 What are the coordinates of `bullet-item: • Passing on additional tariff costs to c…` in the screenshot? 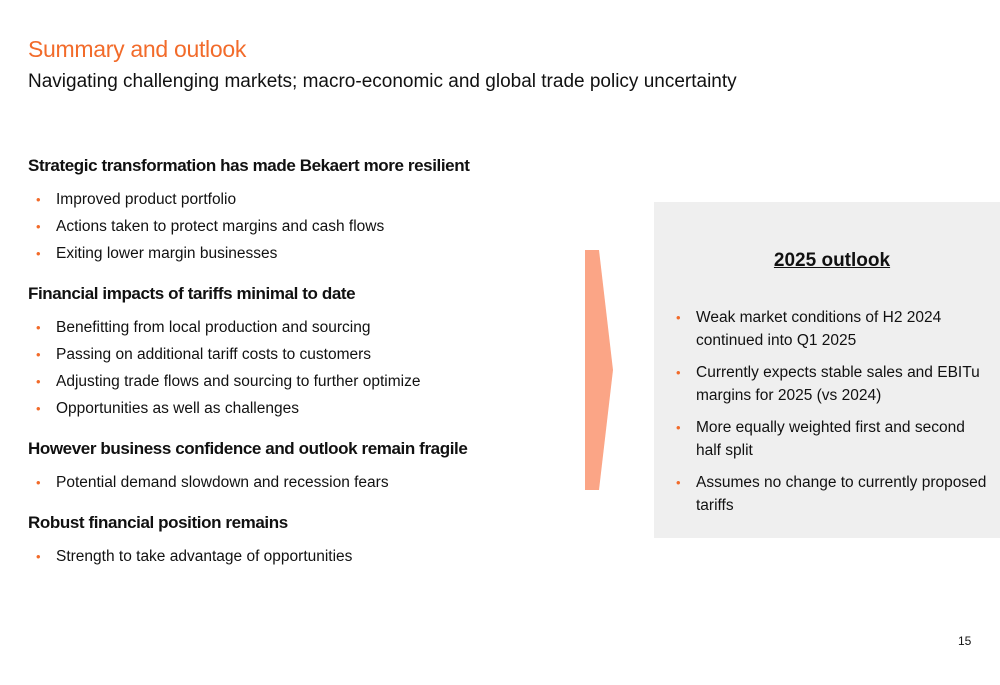 It's located at (308, 354).